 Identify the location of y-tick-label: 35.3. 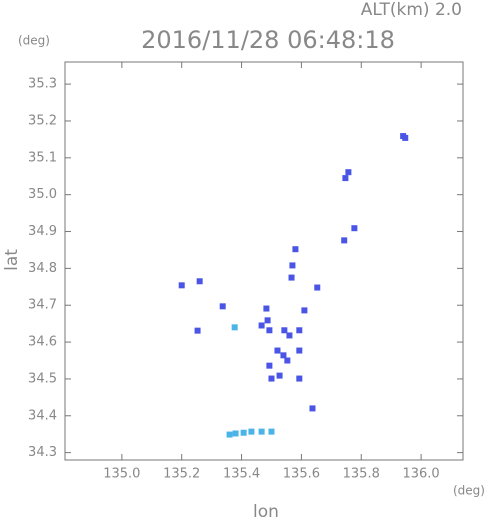
(42, 84).